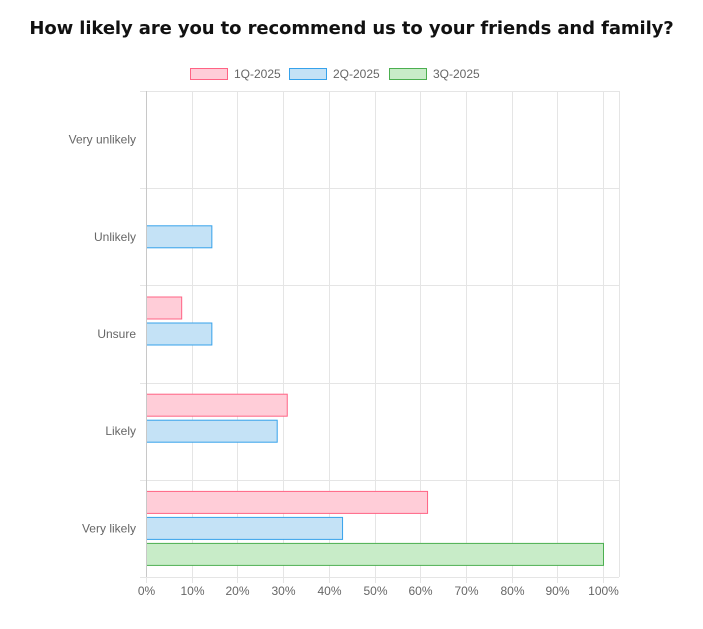 This screenshot has width=703, height=629. Describe the element at coordinates (115, 237) in the screenshot. I see `y-tick-label: Unlikely` at that location.